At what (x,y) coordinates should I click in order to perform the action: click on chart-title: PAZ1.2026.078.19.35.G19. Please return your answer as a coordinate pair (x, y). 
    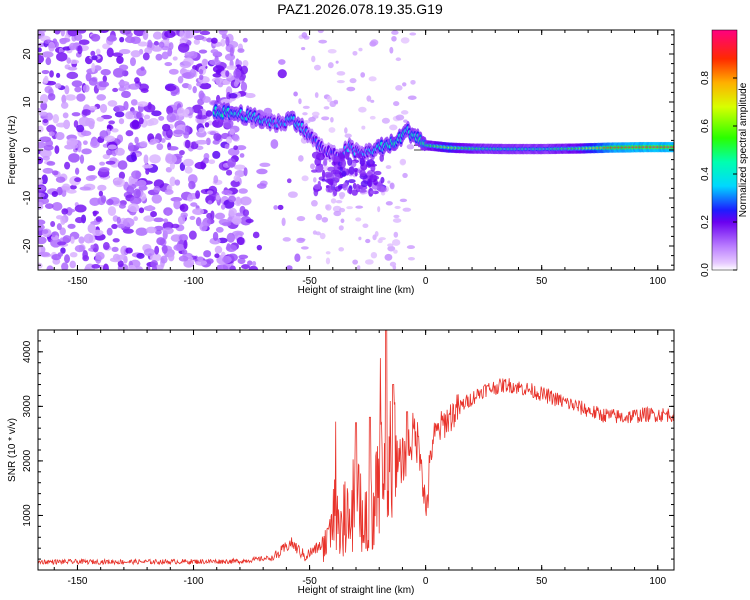
    Looking at the image, I should click on (360, 9).